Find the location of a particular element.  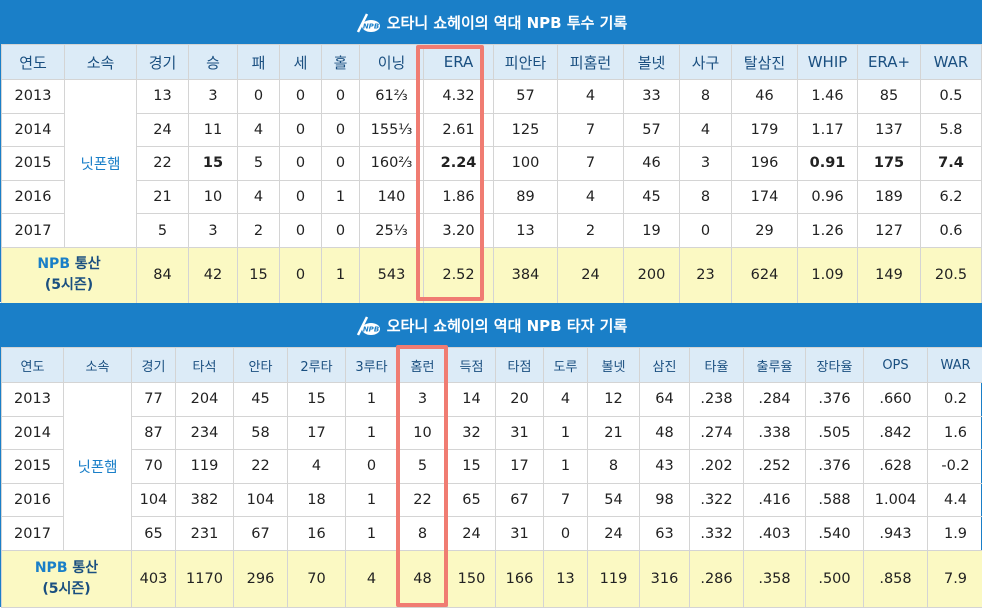

total-cell: 316 is located at coordinates (665, 578).